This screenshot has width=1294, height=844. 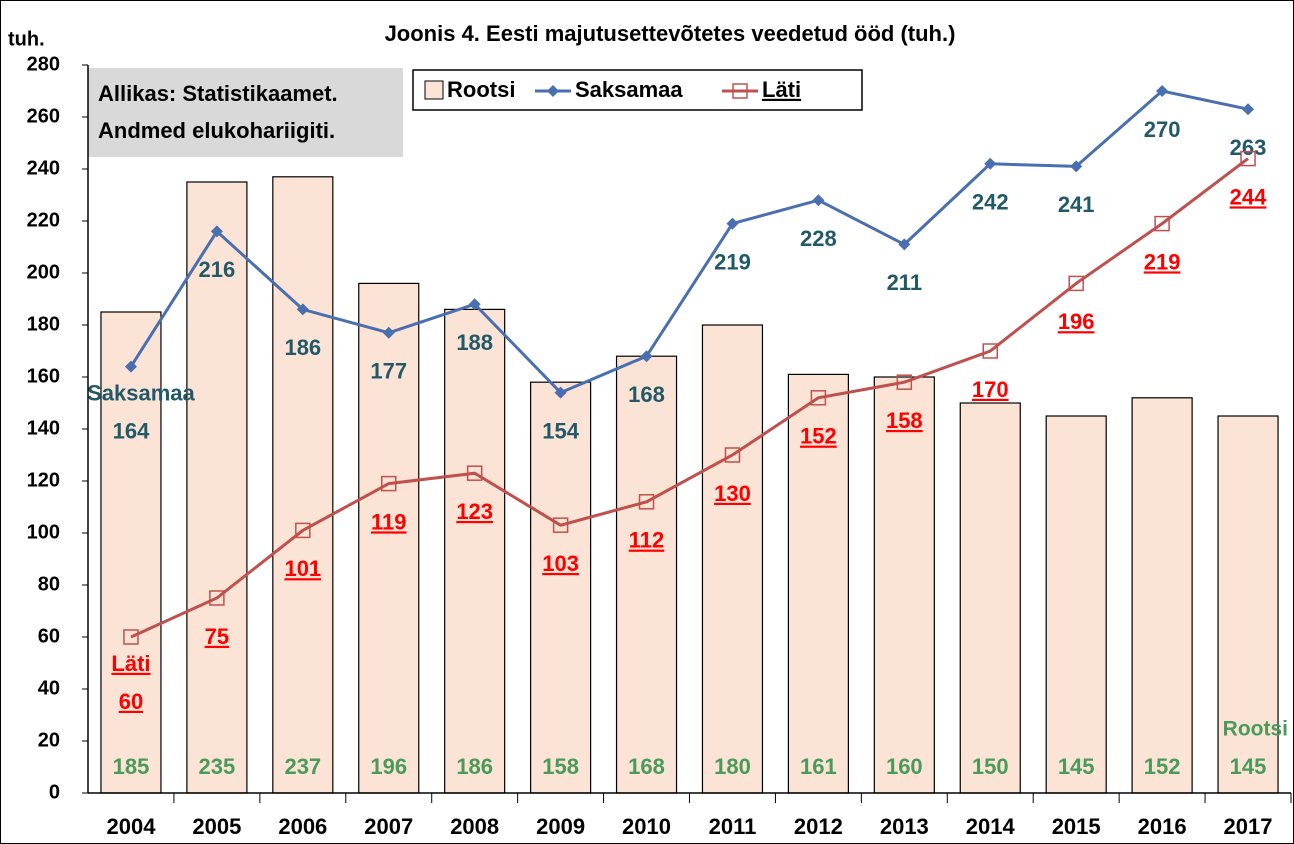 What do you see at coordinates (302, 766) in the screenshot?
I see `data-label: 237` at bounding box center [302, 766].